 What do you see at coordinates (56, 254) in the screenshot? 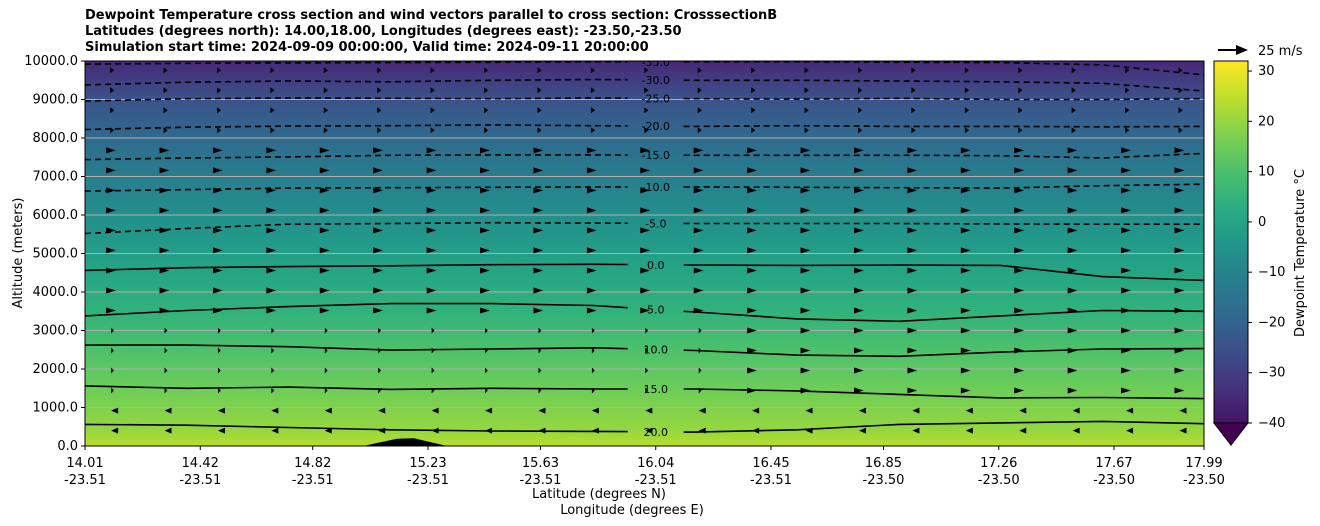
I see `y-tick-label: 5000.0` at bounding box center [56, 254].